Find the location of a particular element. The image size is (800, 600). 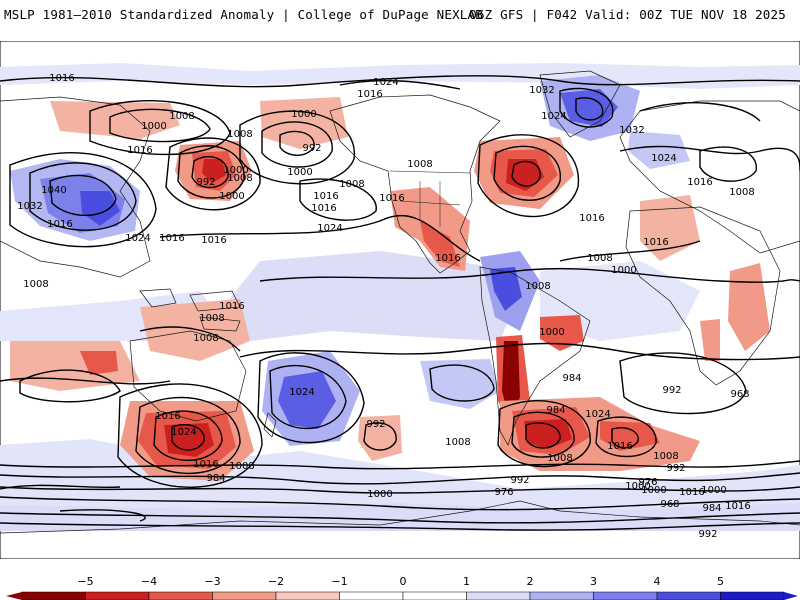

isobar-1000-tasman is located at coordinates (188, 435).